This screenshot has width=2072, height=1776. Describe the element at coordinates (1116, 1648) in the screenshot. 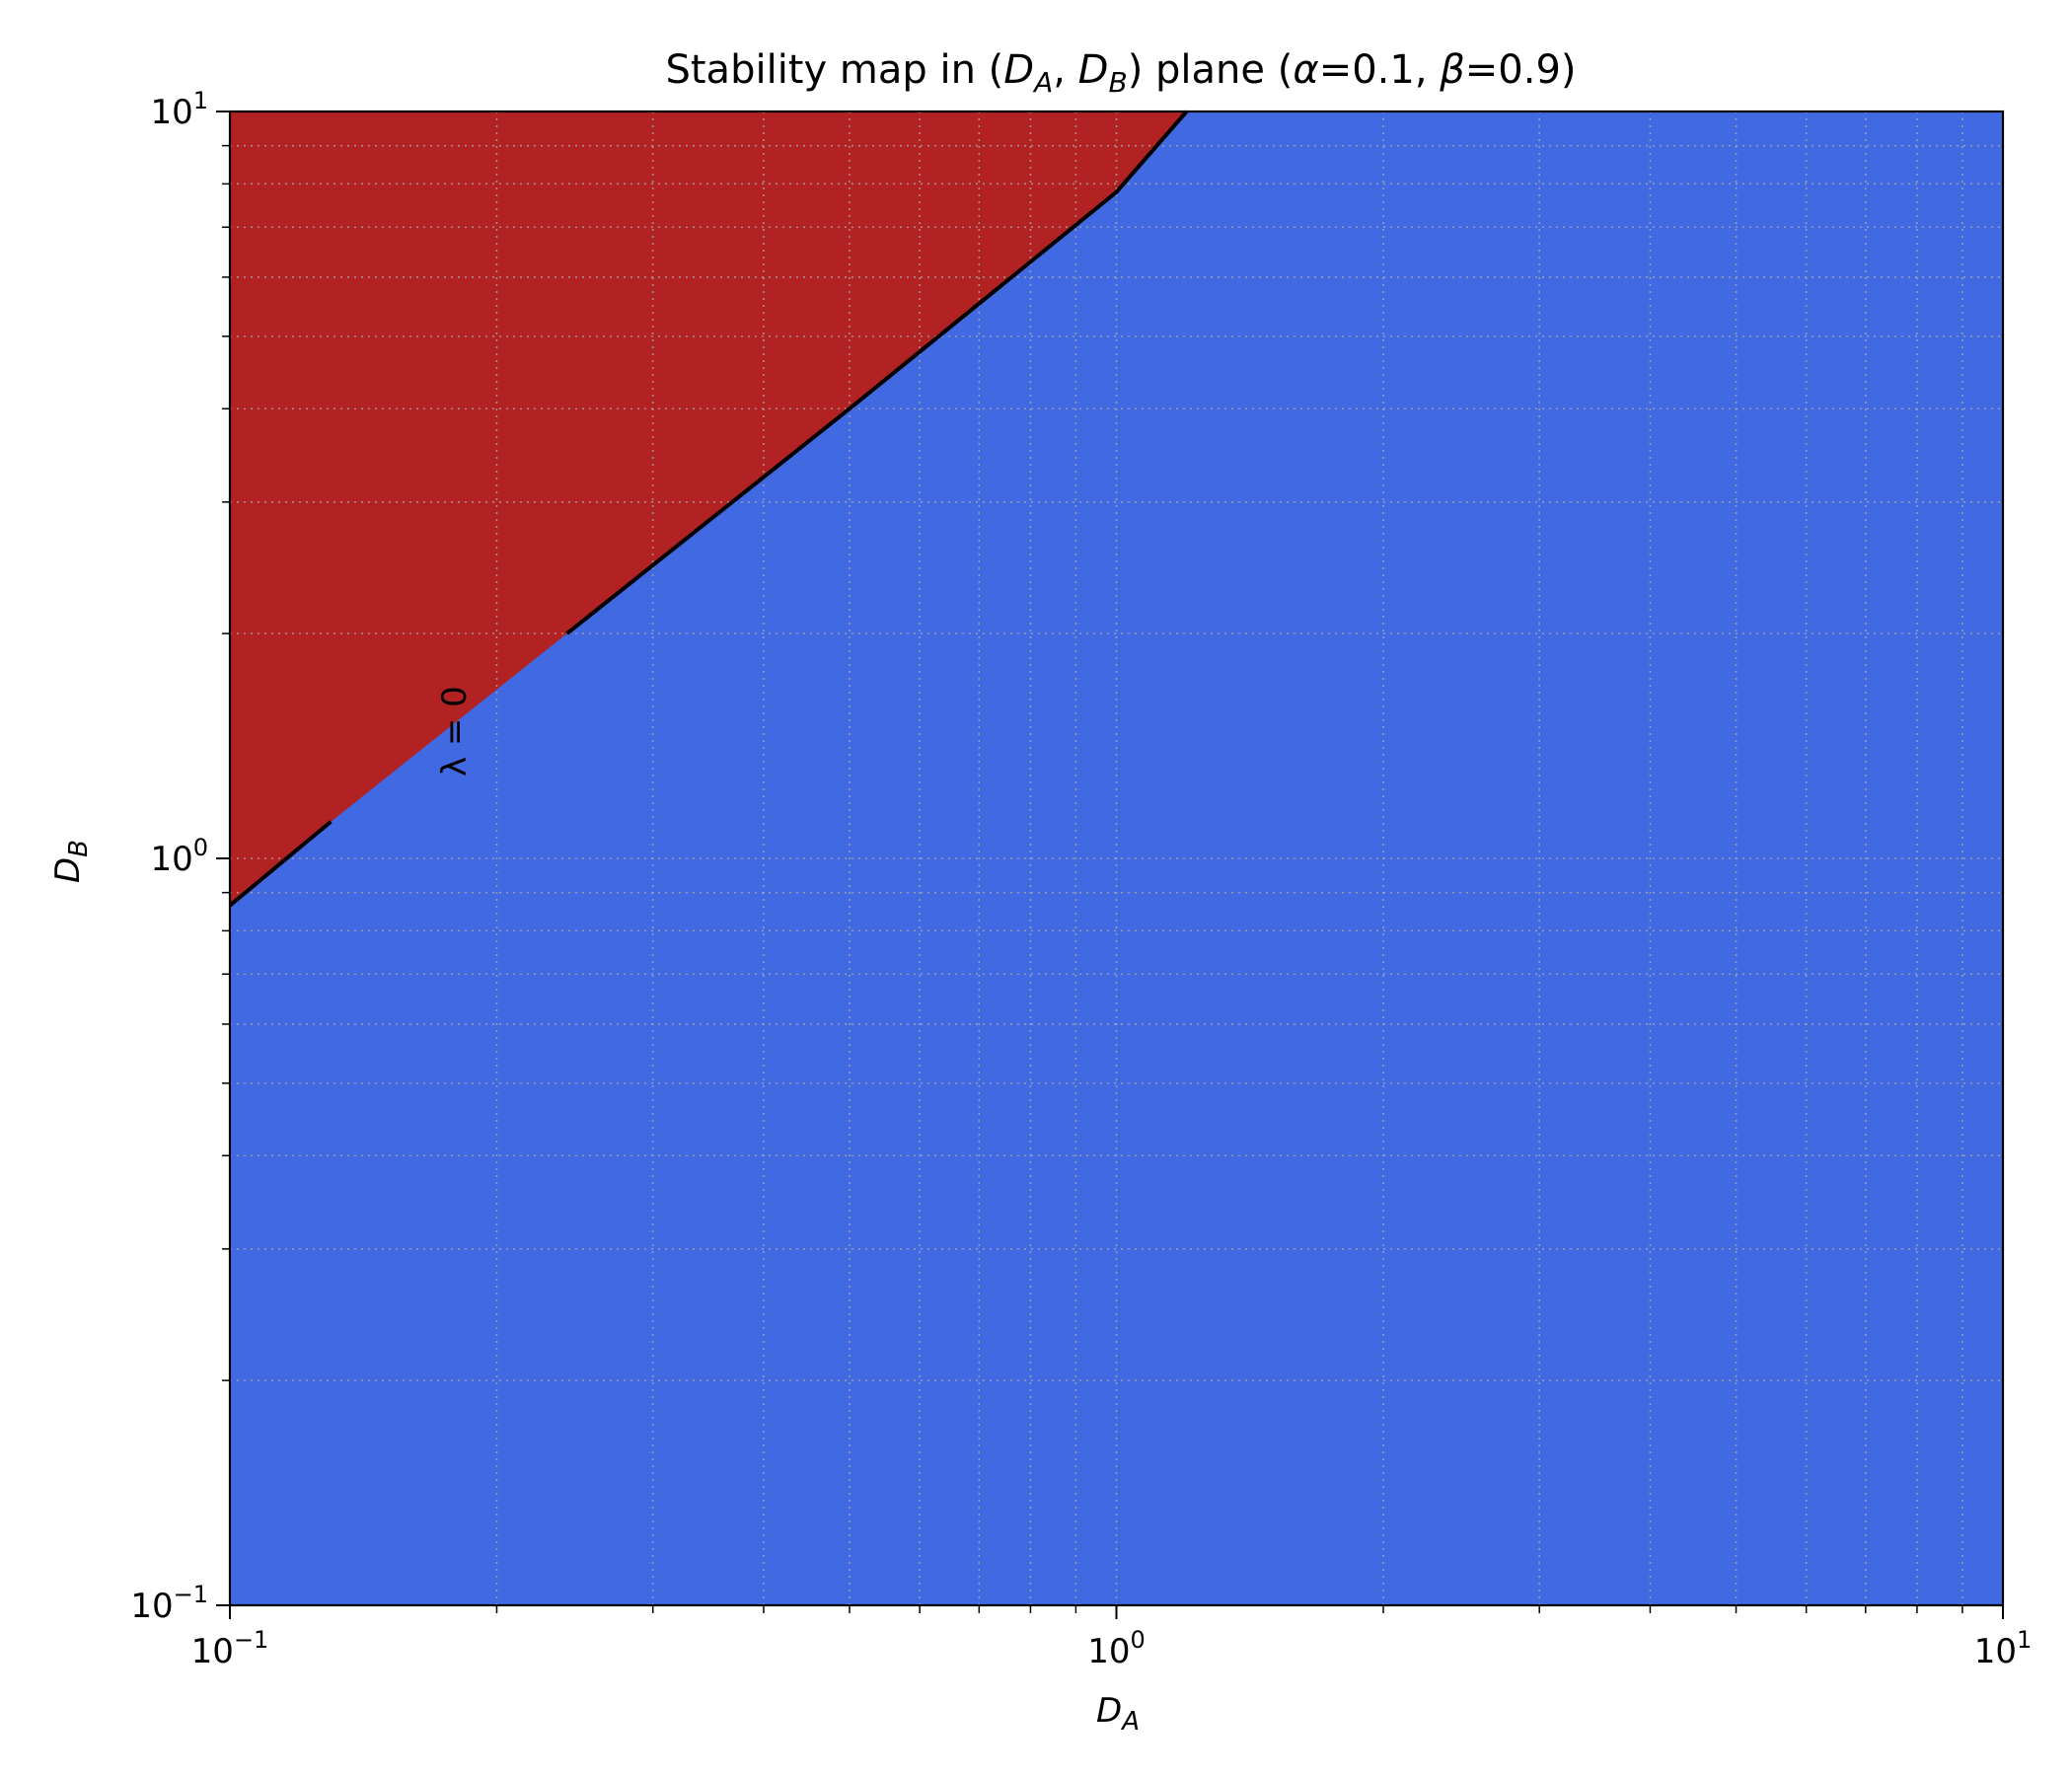

I see `x-tick-label: 10⁰` at that location.